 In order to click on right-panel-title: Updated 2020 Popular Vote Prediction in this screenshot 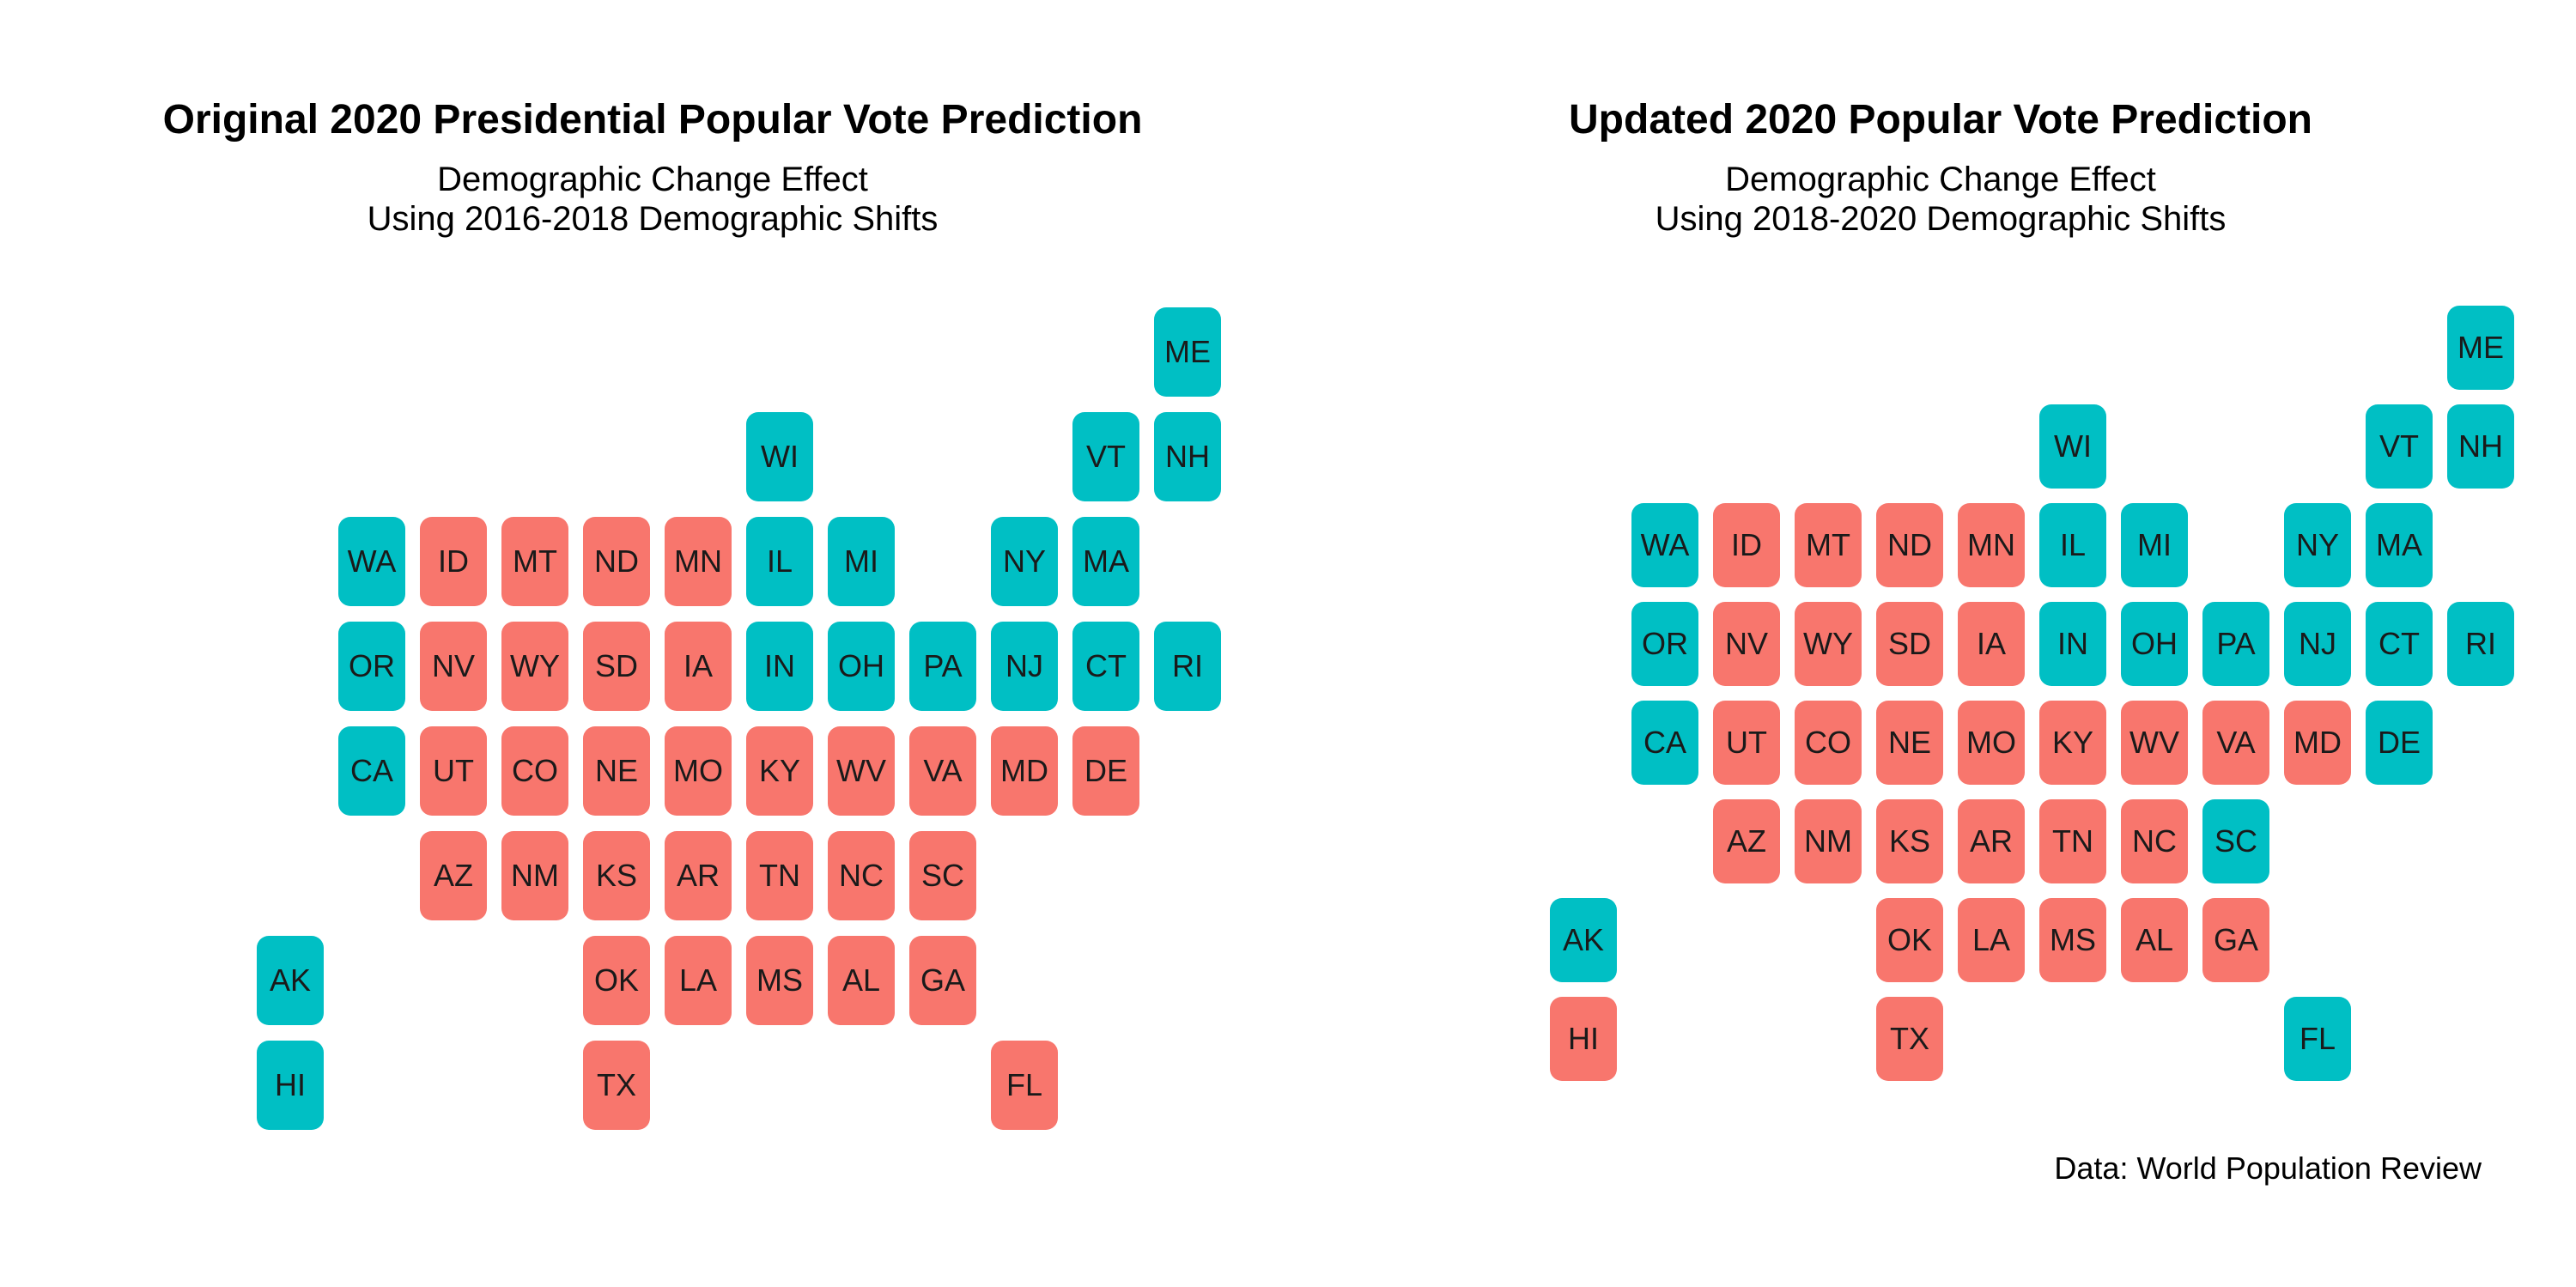, I will do `click(1940, 120)`.